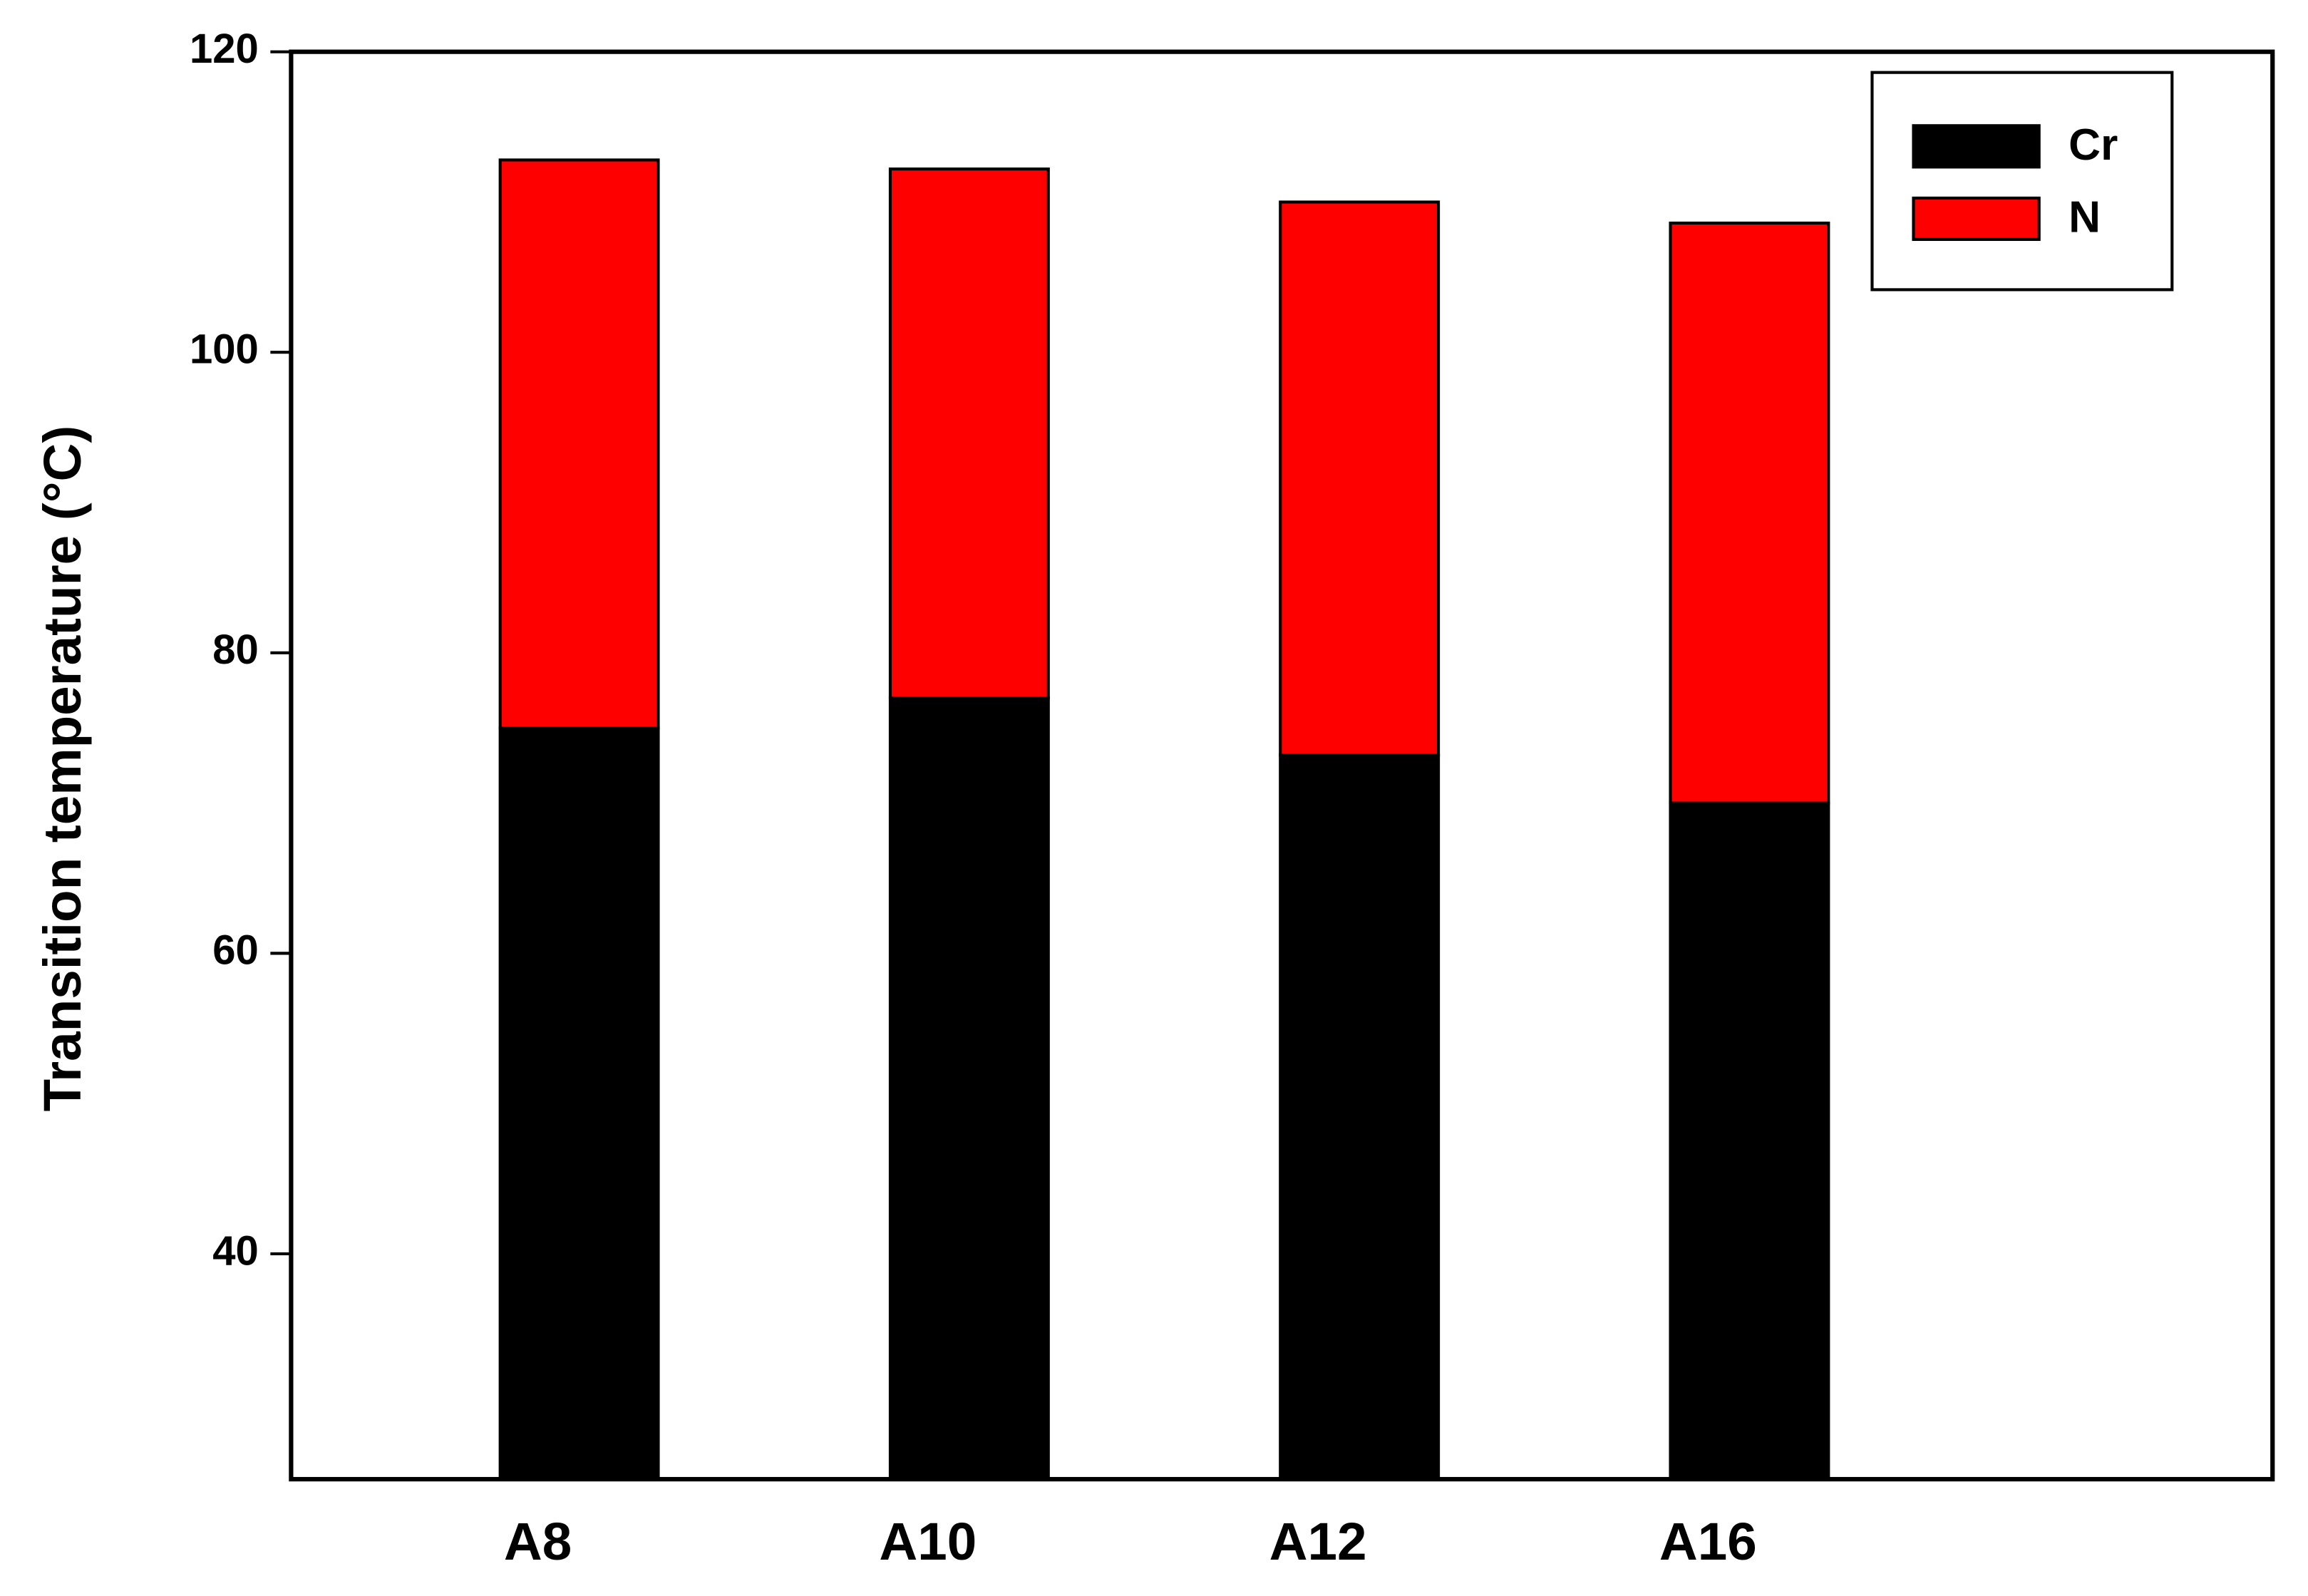 The width and height of the screenshot is (2308, 1596). What do you see at coordinates (235, 1250) in the screenshot?
I see `y-tick-label: 40` at bounding box center [235, 1250].